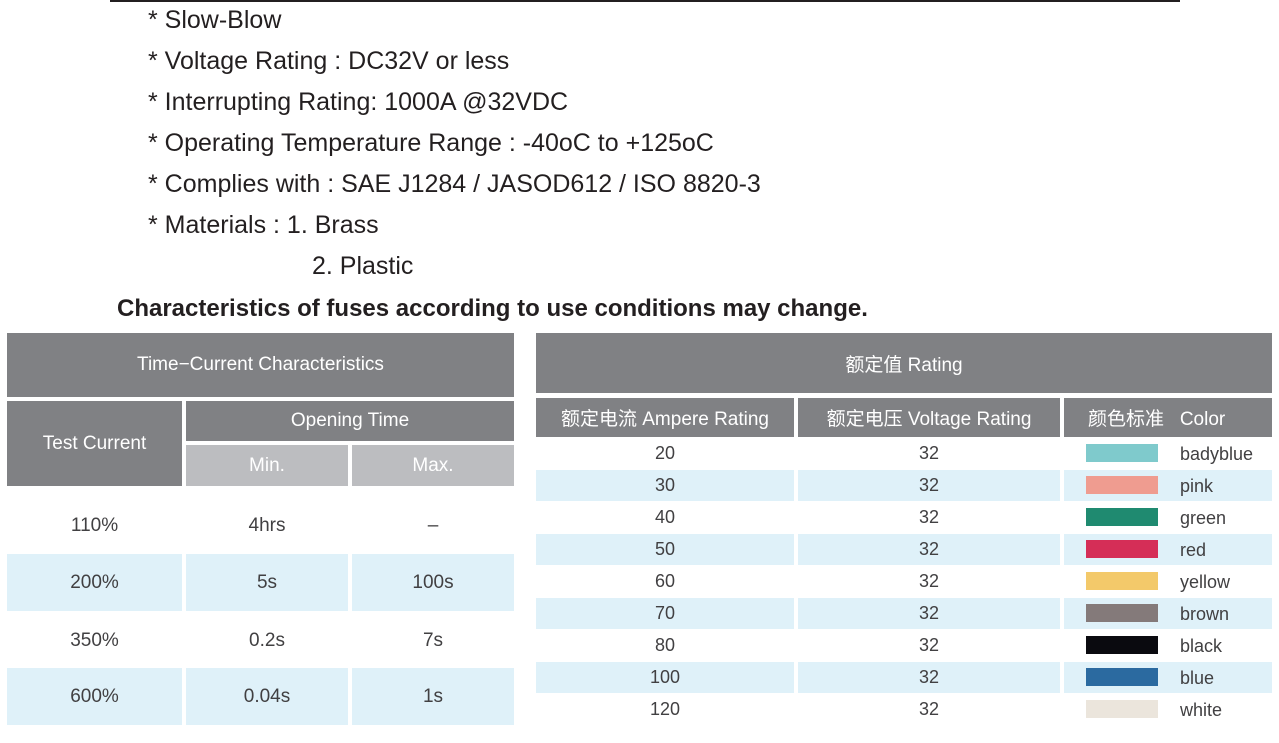 Image resolution: width=1279 pixels, height=743 pixels. What do you see at coordinates (1201, 710) in the screenshot?
I see `color-name: white` at bounding box center [1201, 710].